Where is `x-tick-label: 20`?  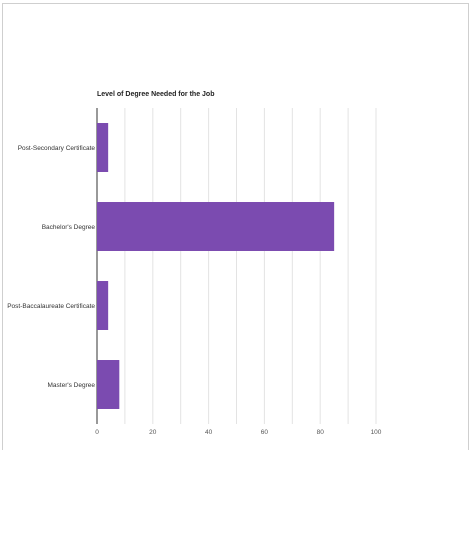
x-tick-label: 20 is located at coordinates (153, 432).